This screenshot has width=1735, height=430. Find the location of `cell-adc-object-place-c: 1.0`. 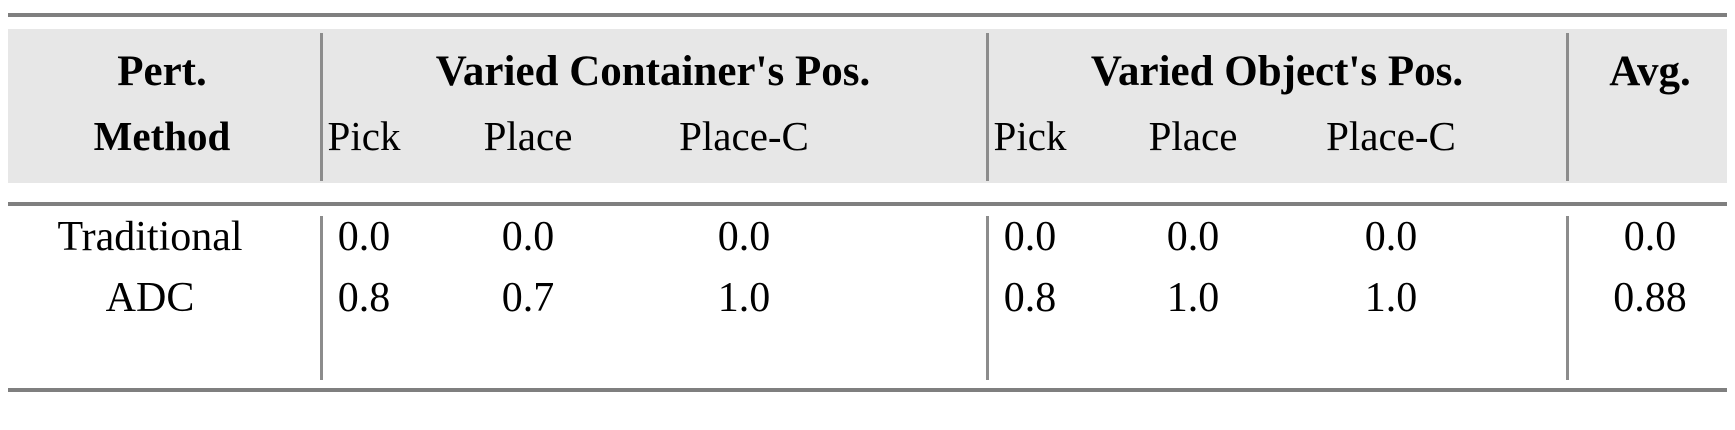

cell-adc-object-place-c: 1.0 is located at coordinates (1391, 298).